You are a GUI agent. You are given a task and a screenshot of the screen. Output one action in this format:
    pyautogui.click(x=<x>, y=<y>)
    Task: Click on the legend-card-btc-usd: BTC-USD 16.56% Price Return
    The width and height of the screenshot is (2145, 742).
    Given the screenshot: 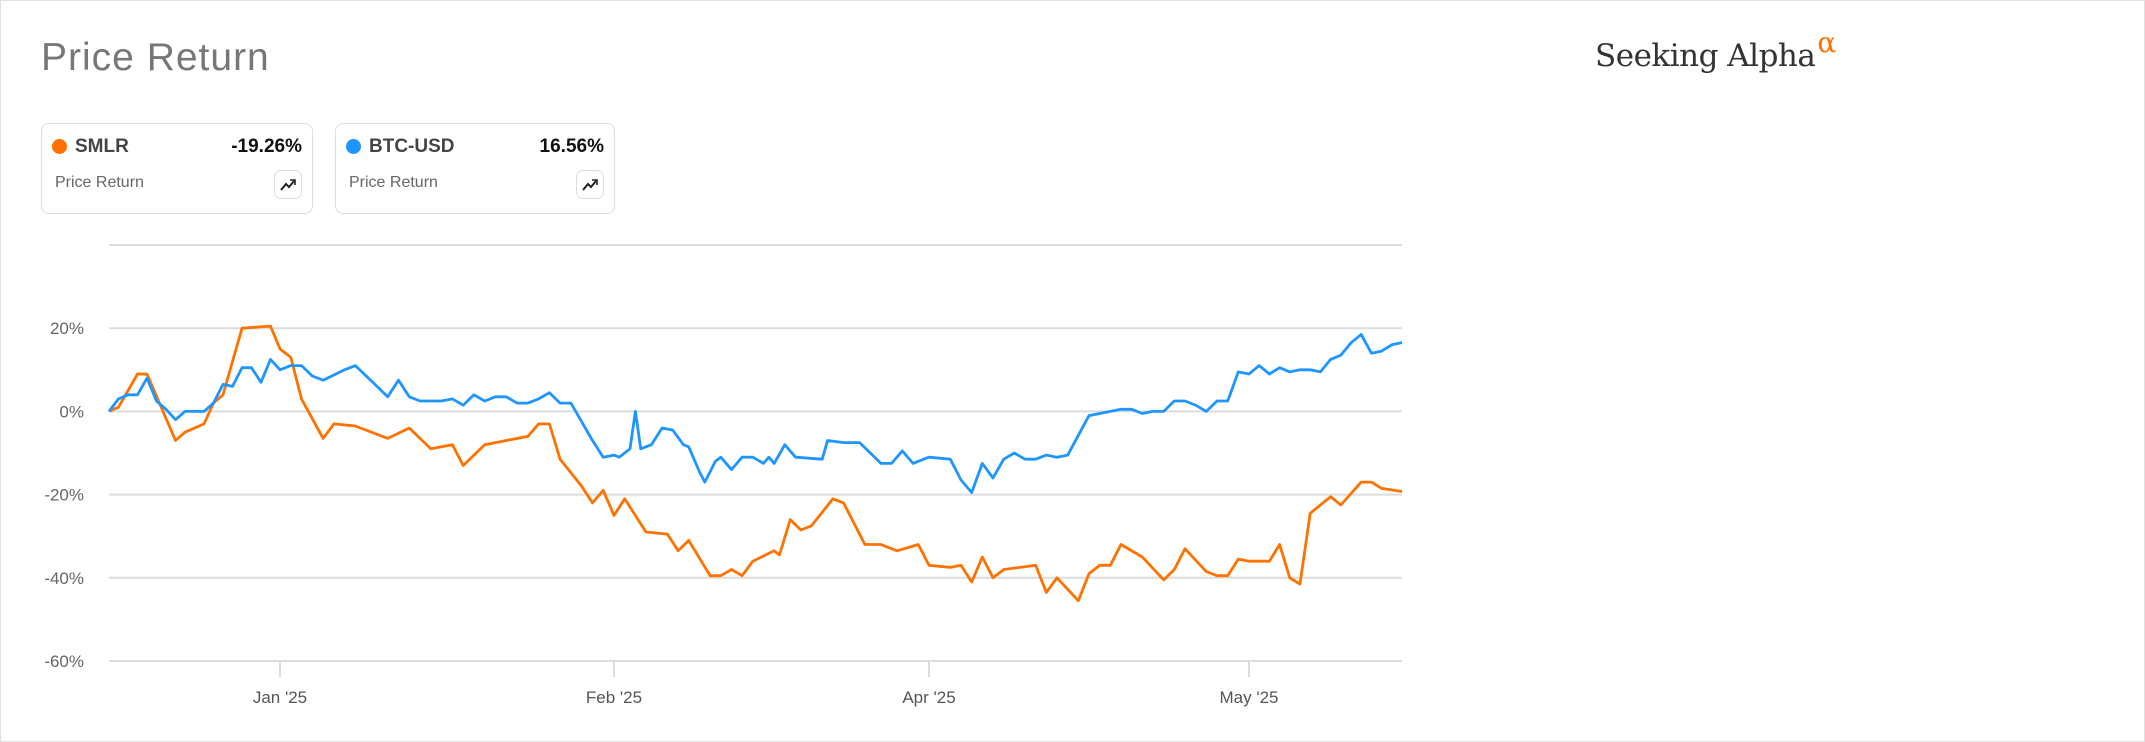 What is the action you would take?
    pyautogui.click(x=475, y=168)
    